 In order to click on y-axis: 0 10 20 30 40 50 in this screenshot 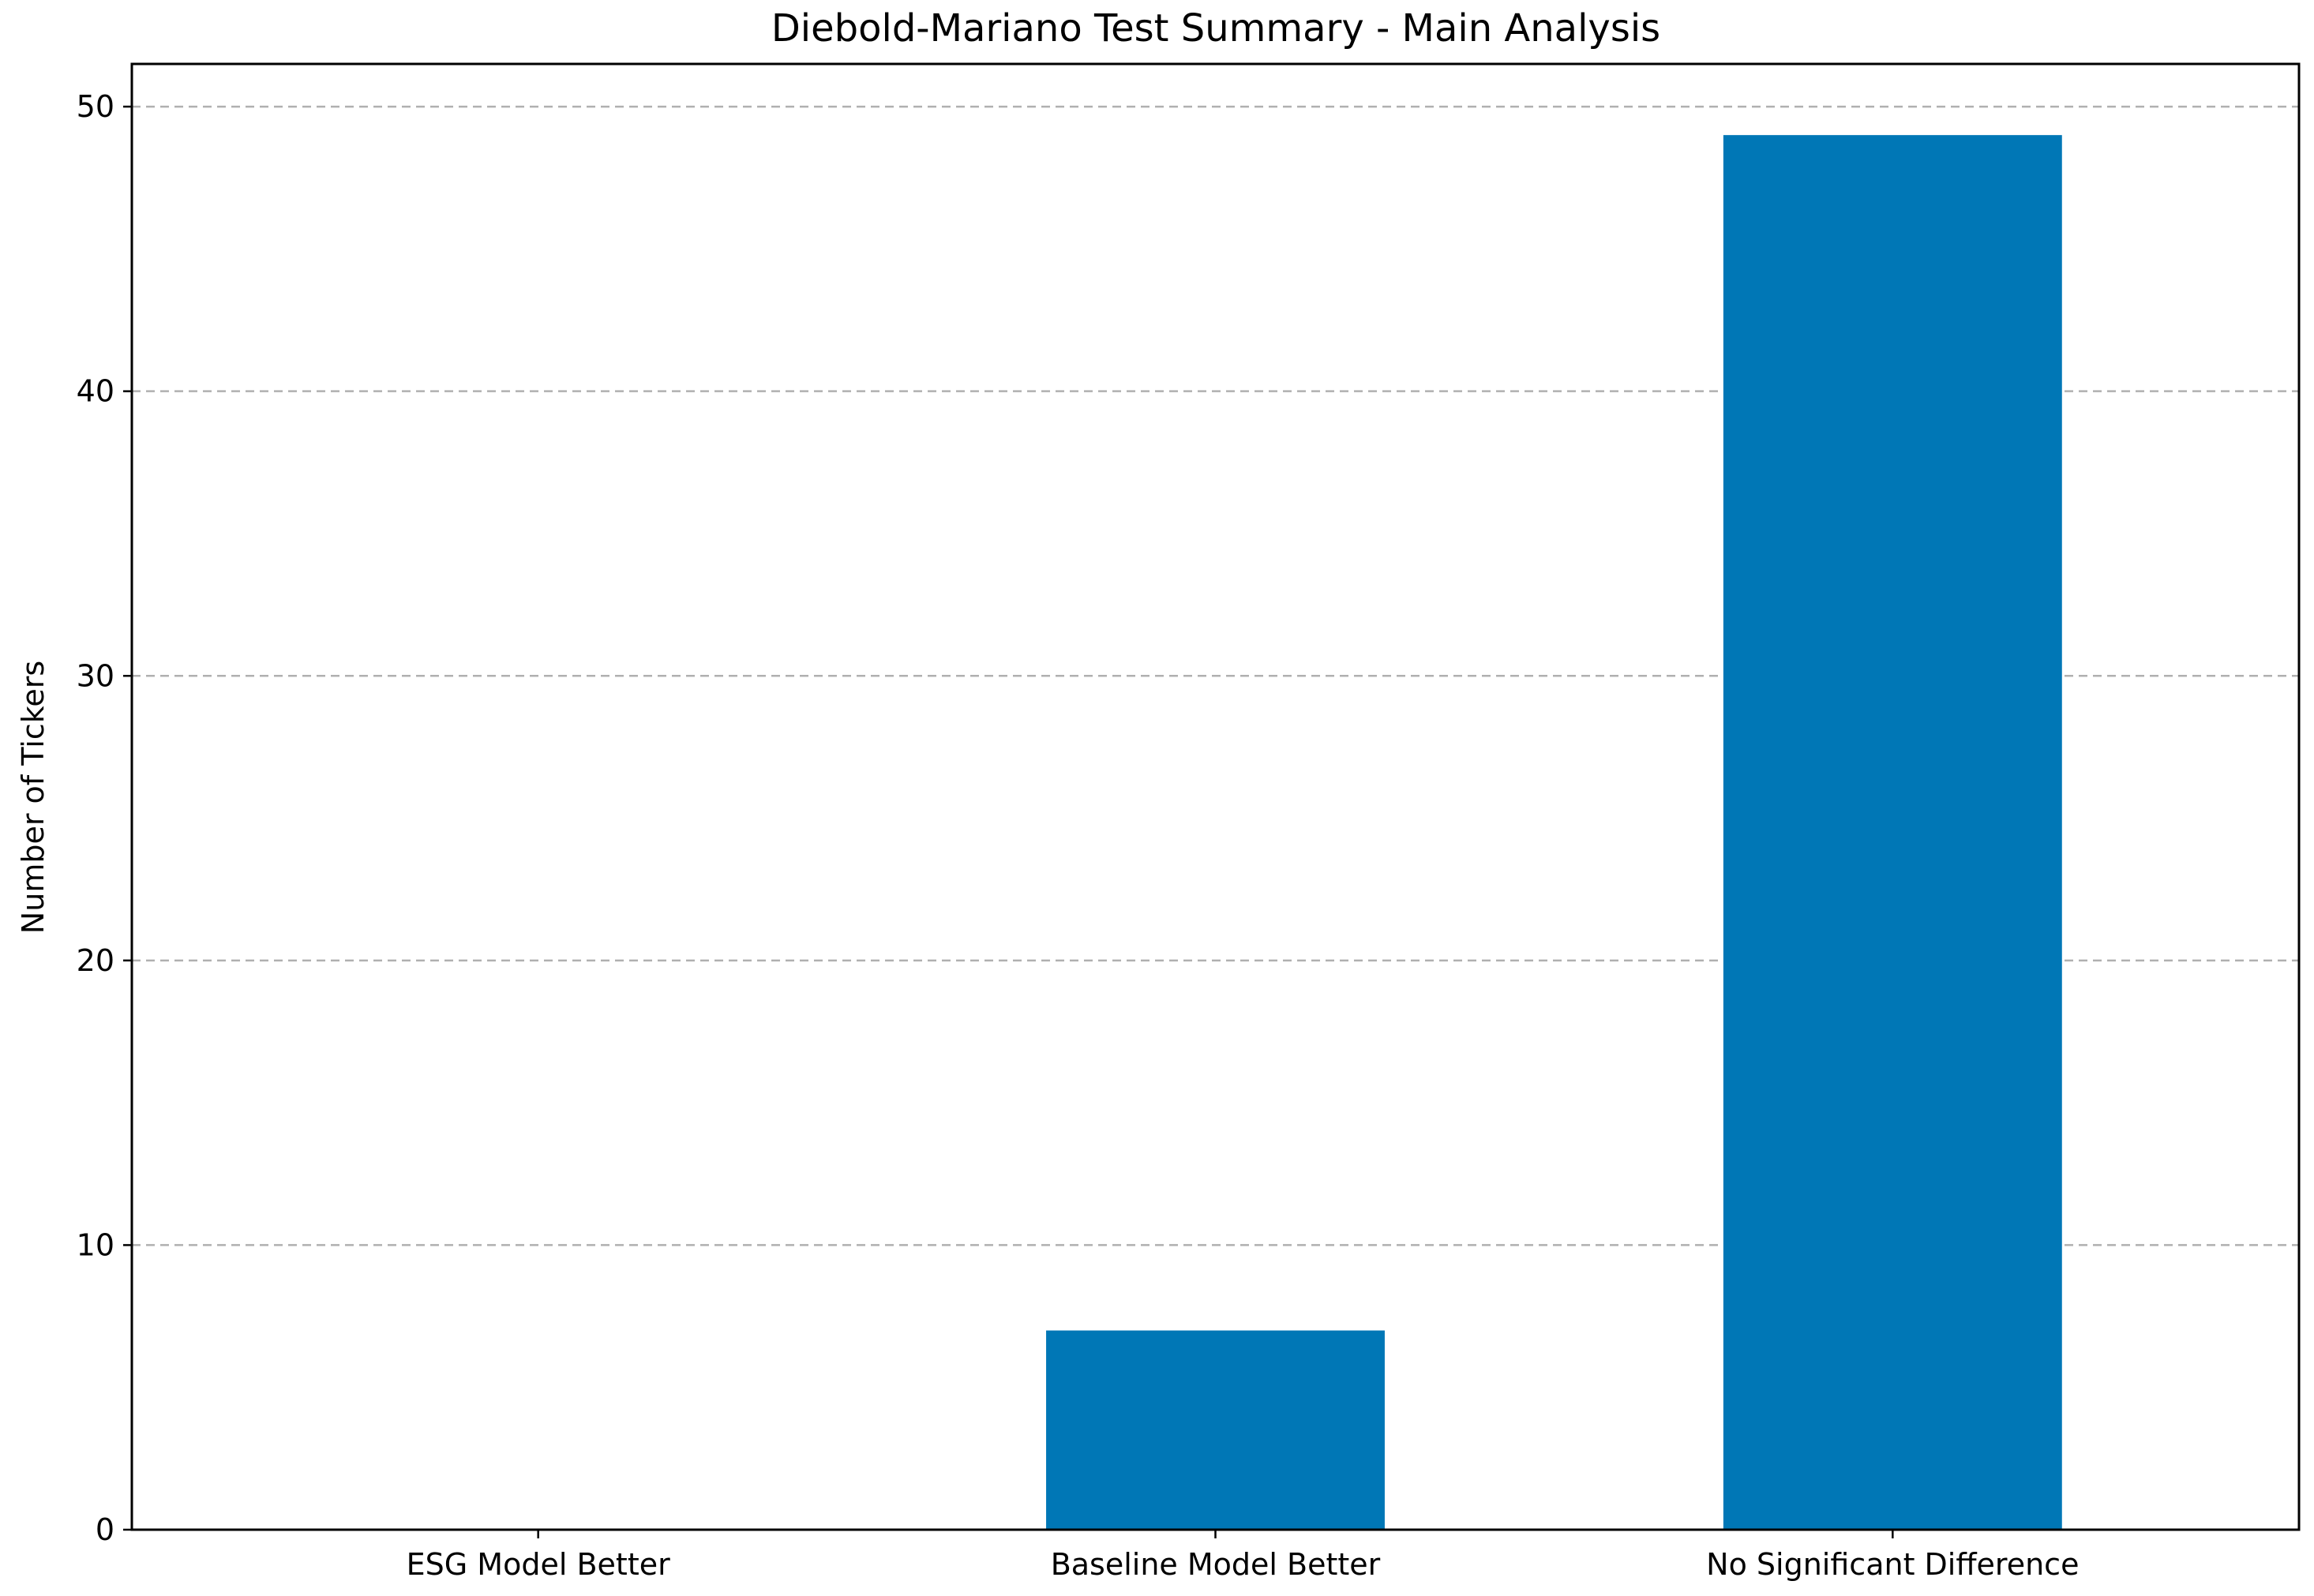, I will do `click(104, 818)`.